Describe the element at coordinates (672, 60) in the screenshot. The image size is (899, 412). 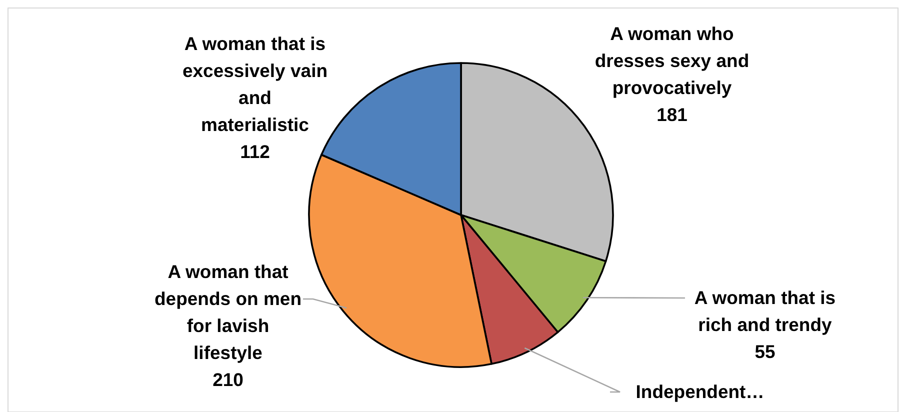
I see `slice-label: A woman who dresses sexy and provocatively` at that location.